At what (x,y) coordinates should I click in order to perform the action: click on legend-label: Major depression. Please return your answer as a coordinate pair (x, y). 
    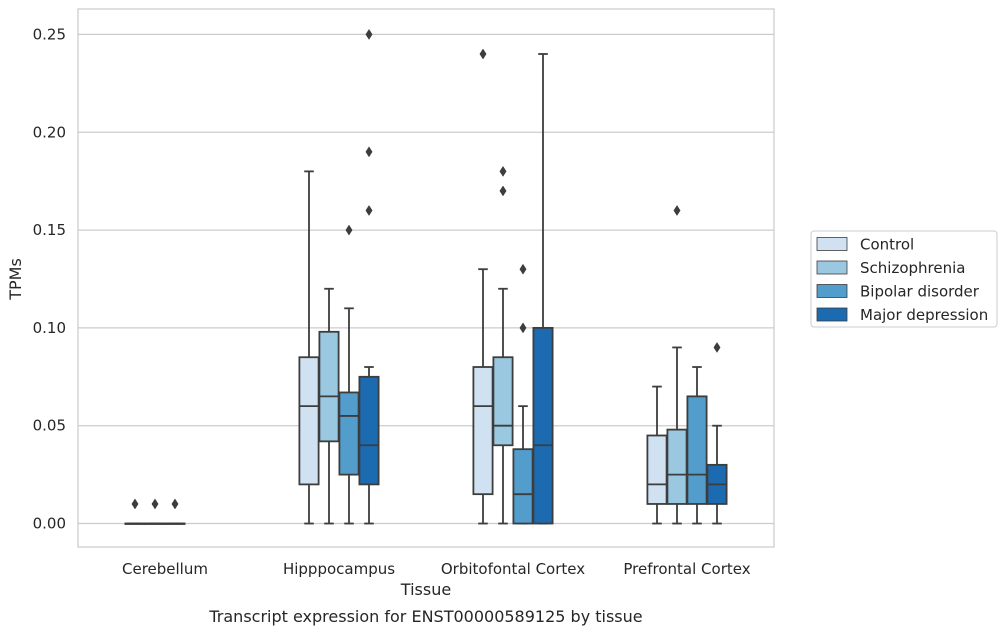
    Looking at the image, I should click on (924, 315).